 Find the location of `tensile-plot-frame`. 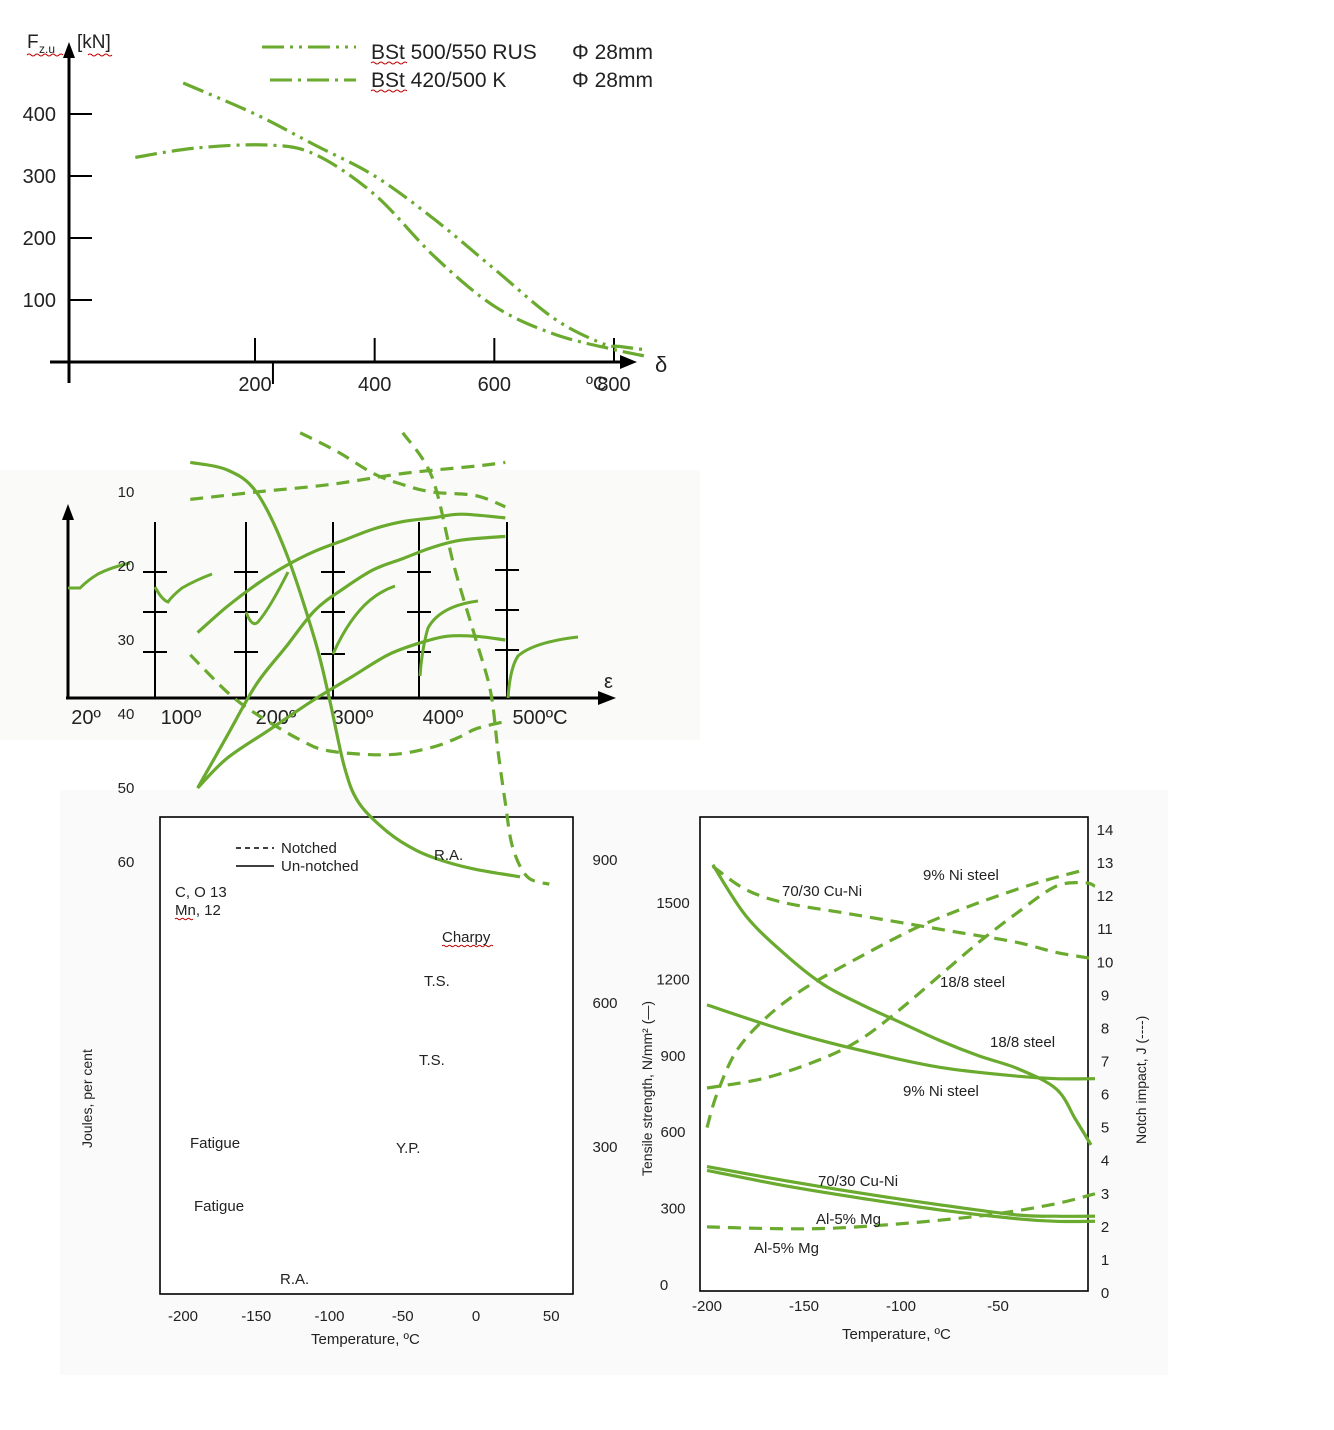

tensile-plot-frame is located at coordinates (894, 1054).